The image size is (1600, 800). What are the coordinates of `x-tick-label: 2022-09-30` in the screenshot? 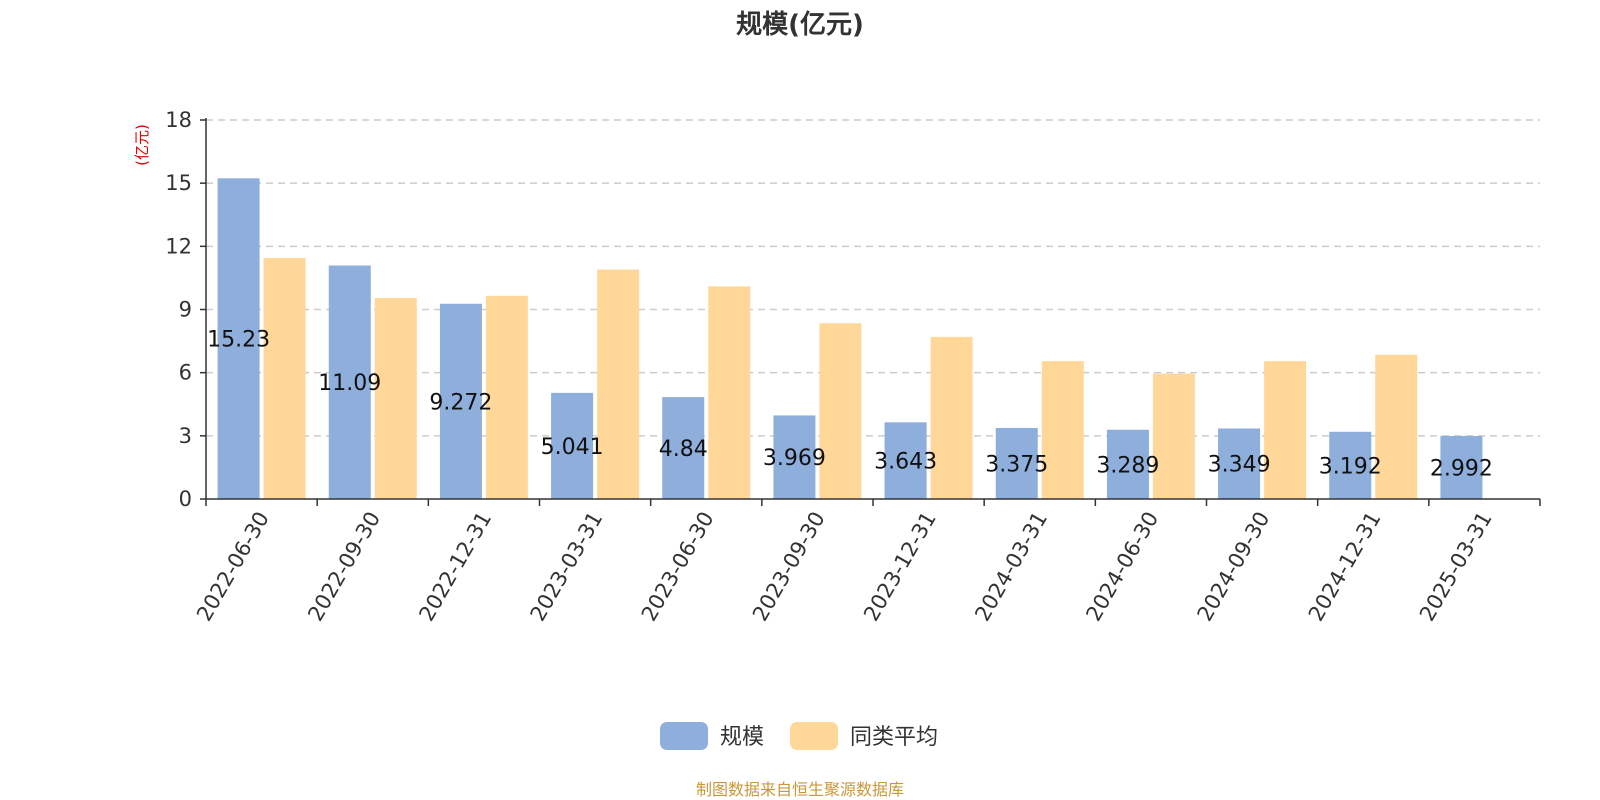 It's located at (344, 567).